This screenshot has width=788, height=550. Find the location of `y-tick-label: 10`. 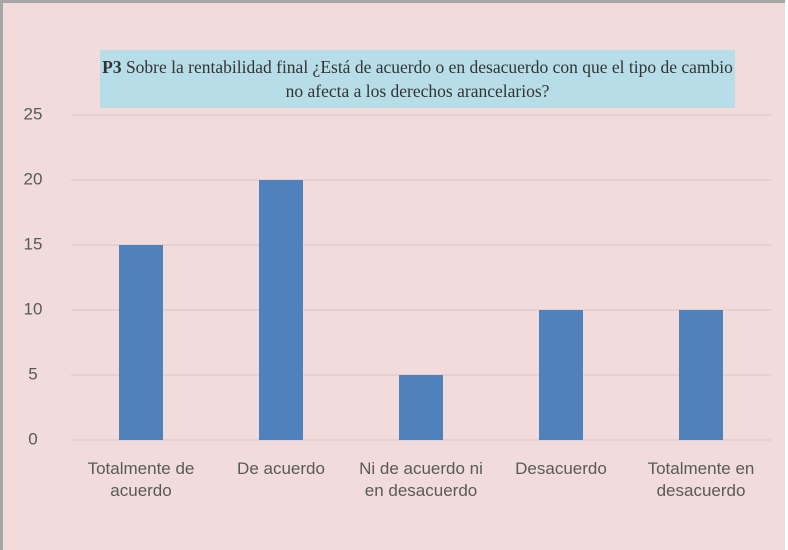

y-tick-label: 10 is located at coordinates (33, 308).